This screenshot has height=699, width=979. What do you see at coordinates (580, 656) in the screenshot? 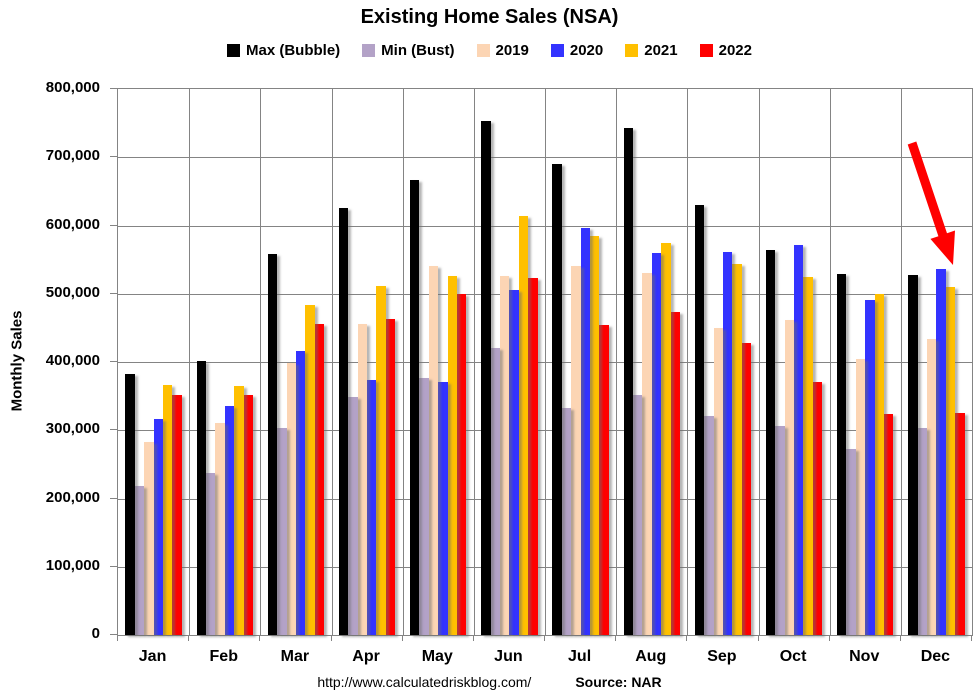
I see `x-axis-label-jul: Jul` at bounding box center [580, 656].